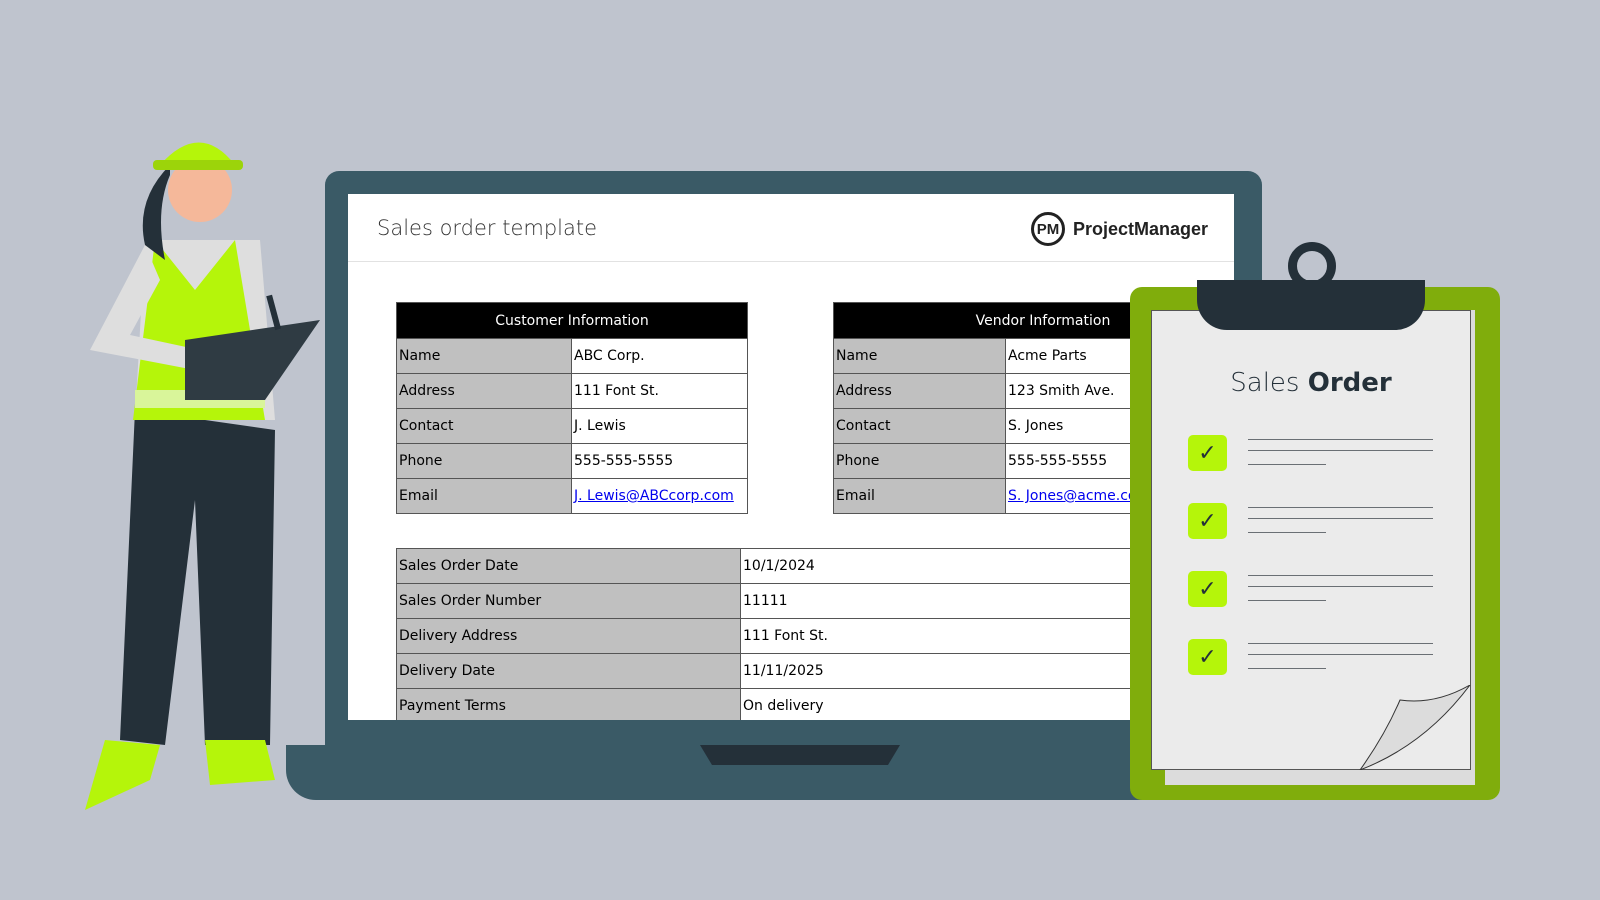  I want to click on table-row: Contact J. Lewis, so click(572, 426).